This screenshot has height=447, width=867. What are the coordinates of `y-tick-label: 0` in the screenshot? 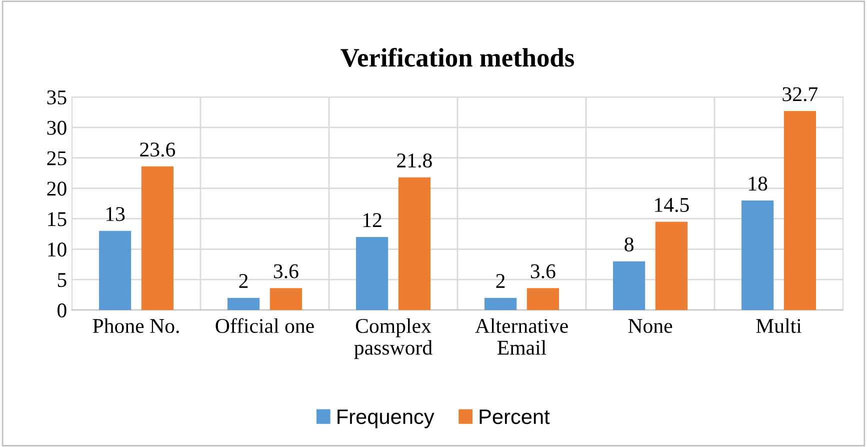 It's located at (62, 310).